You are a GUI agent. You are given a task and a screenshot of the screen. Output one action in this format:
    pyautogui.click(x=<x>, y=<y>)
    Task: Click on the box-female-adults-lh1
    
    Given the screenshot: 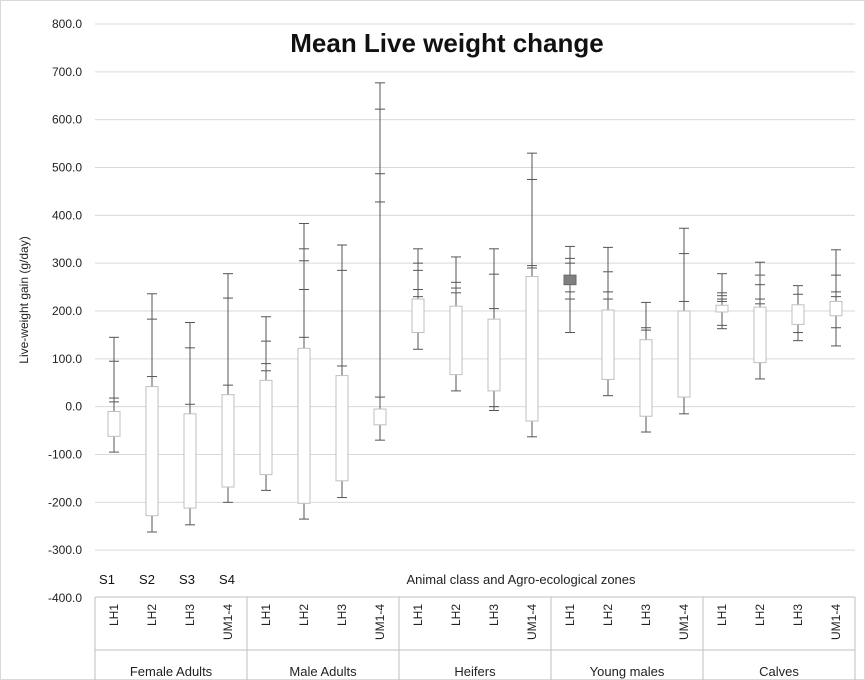 What is the action you would take?
    pyautogui.click(x=114, y=394)
    